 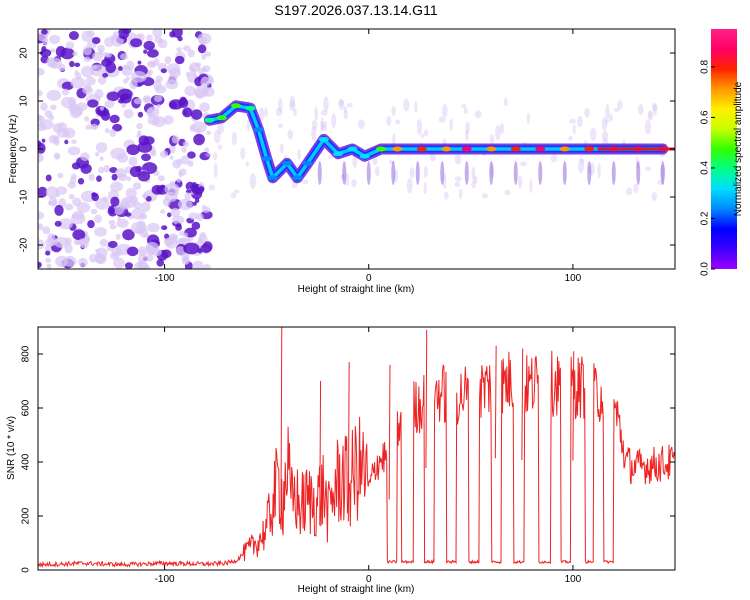 I want to click on spectrogram-xlabel: Height of straight line (km), so click(x=356, y=289).